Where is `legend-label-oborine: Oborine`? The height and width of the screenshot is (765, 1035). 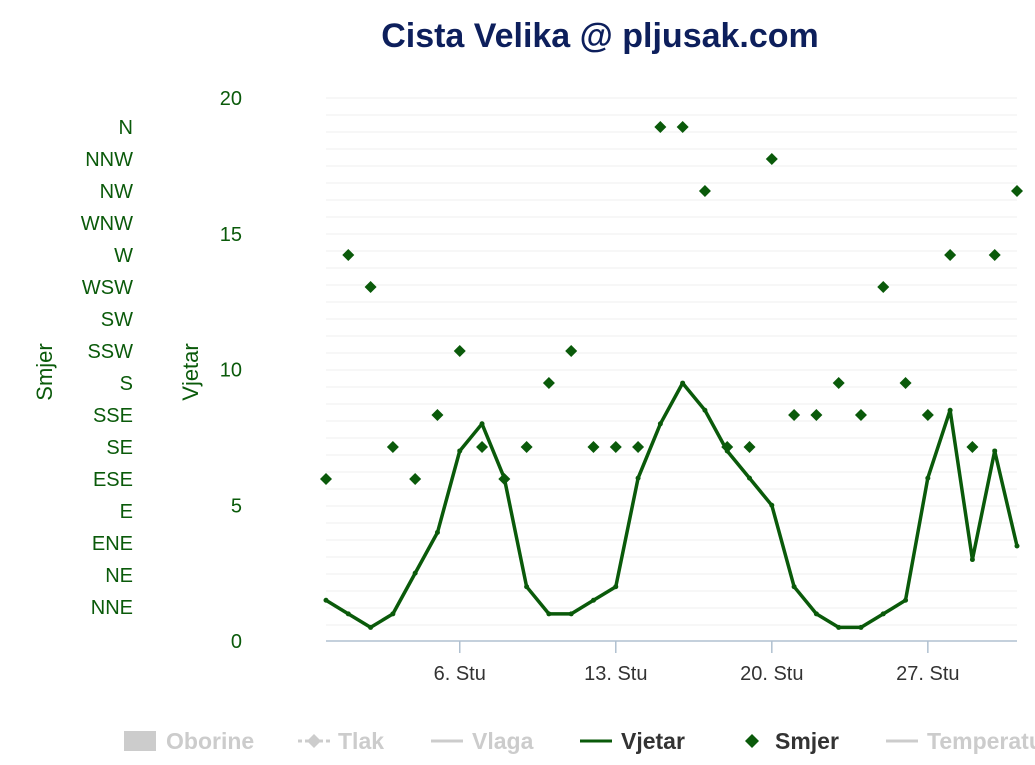
legend-label-oborine: Oborine is located at coordinates (210, 741).